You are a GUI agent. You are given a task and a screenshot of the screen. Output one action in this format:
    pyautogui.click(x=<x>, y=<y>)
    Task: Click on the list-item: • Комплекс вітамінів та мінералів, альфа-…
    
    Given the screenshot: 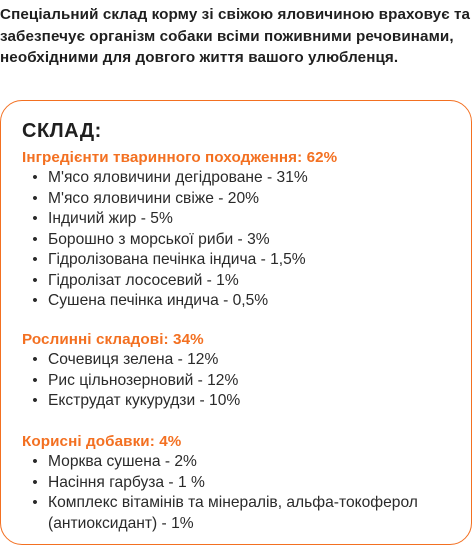 What is the action you would take?
    pyautogui.click(x=242, y=513)
    